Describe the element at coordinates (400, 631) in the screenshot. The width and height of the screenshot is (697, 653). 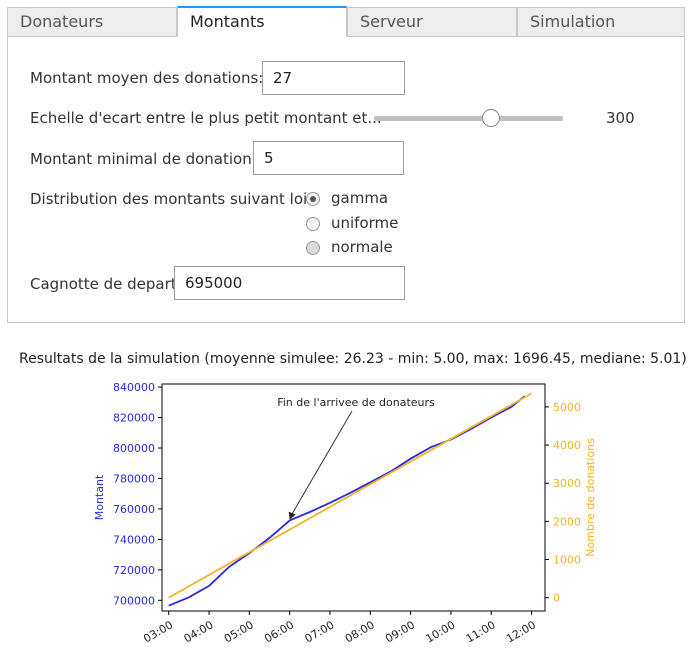
I see `x-tick-label: 09:00` at that location.